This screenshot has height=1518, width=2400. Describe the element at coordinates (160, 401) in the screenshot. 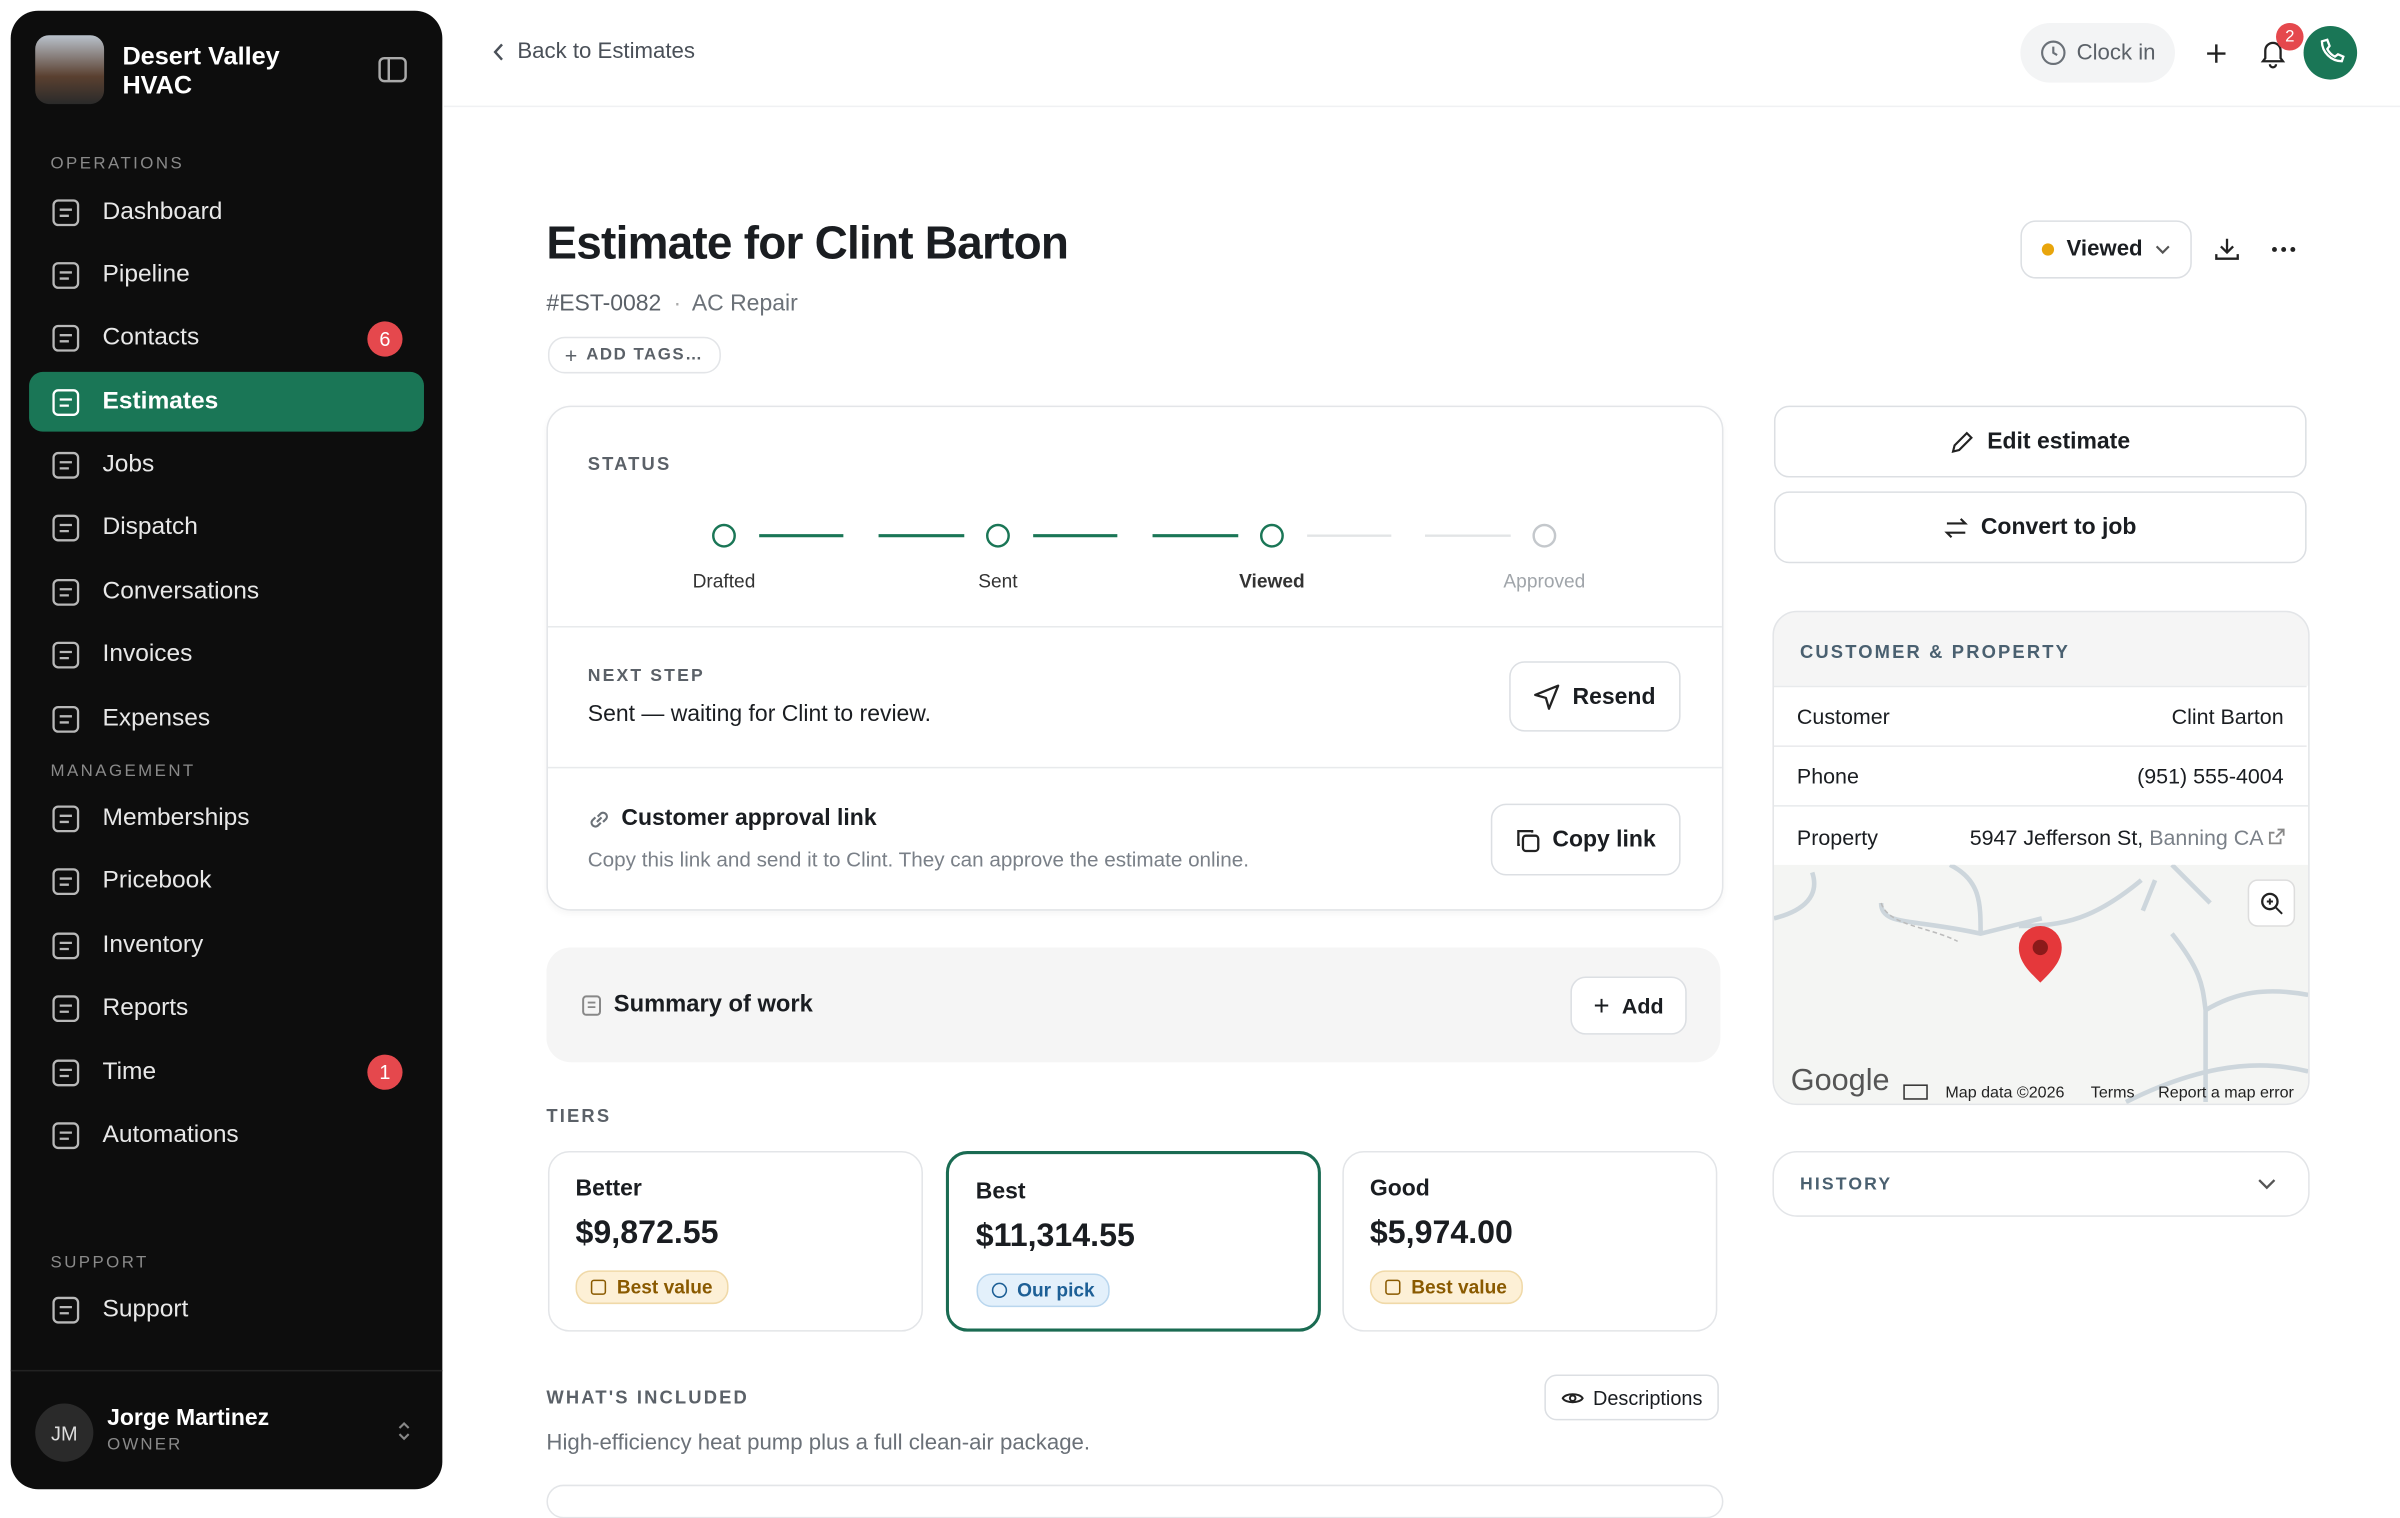

I see `nav-label: Estimates` at that location.